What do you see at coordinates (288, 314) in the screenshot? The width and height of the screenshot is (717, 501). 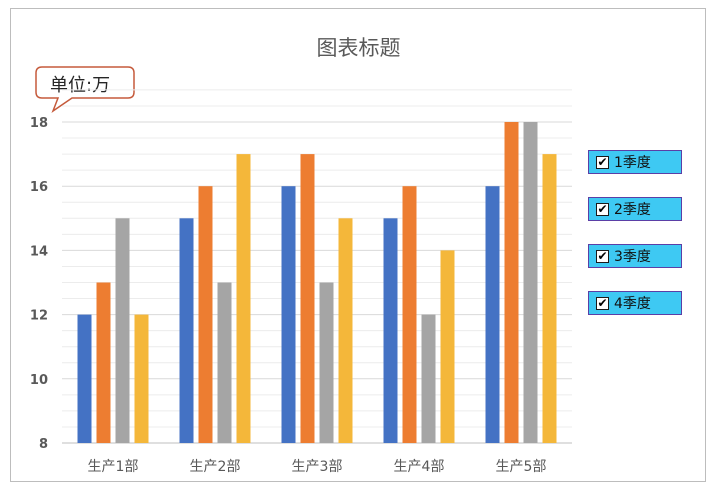 I see `bar-1季度-生产3部` at bounding box center [288, 314].